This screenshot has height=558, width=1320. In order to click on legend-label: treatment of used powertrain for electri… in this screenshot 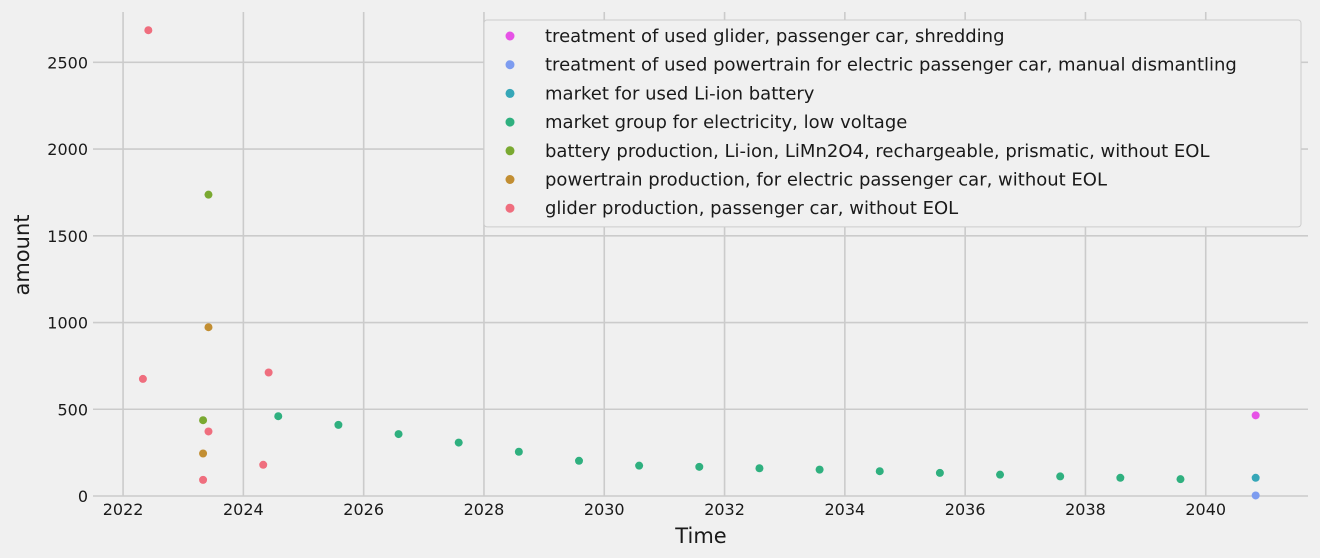, I will do `click(891, 65)`.